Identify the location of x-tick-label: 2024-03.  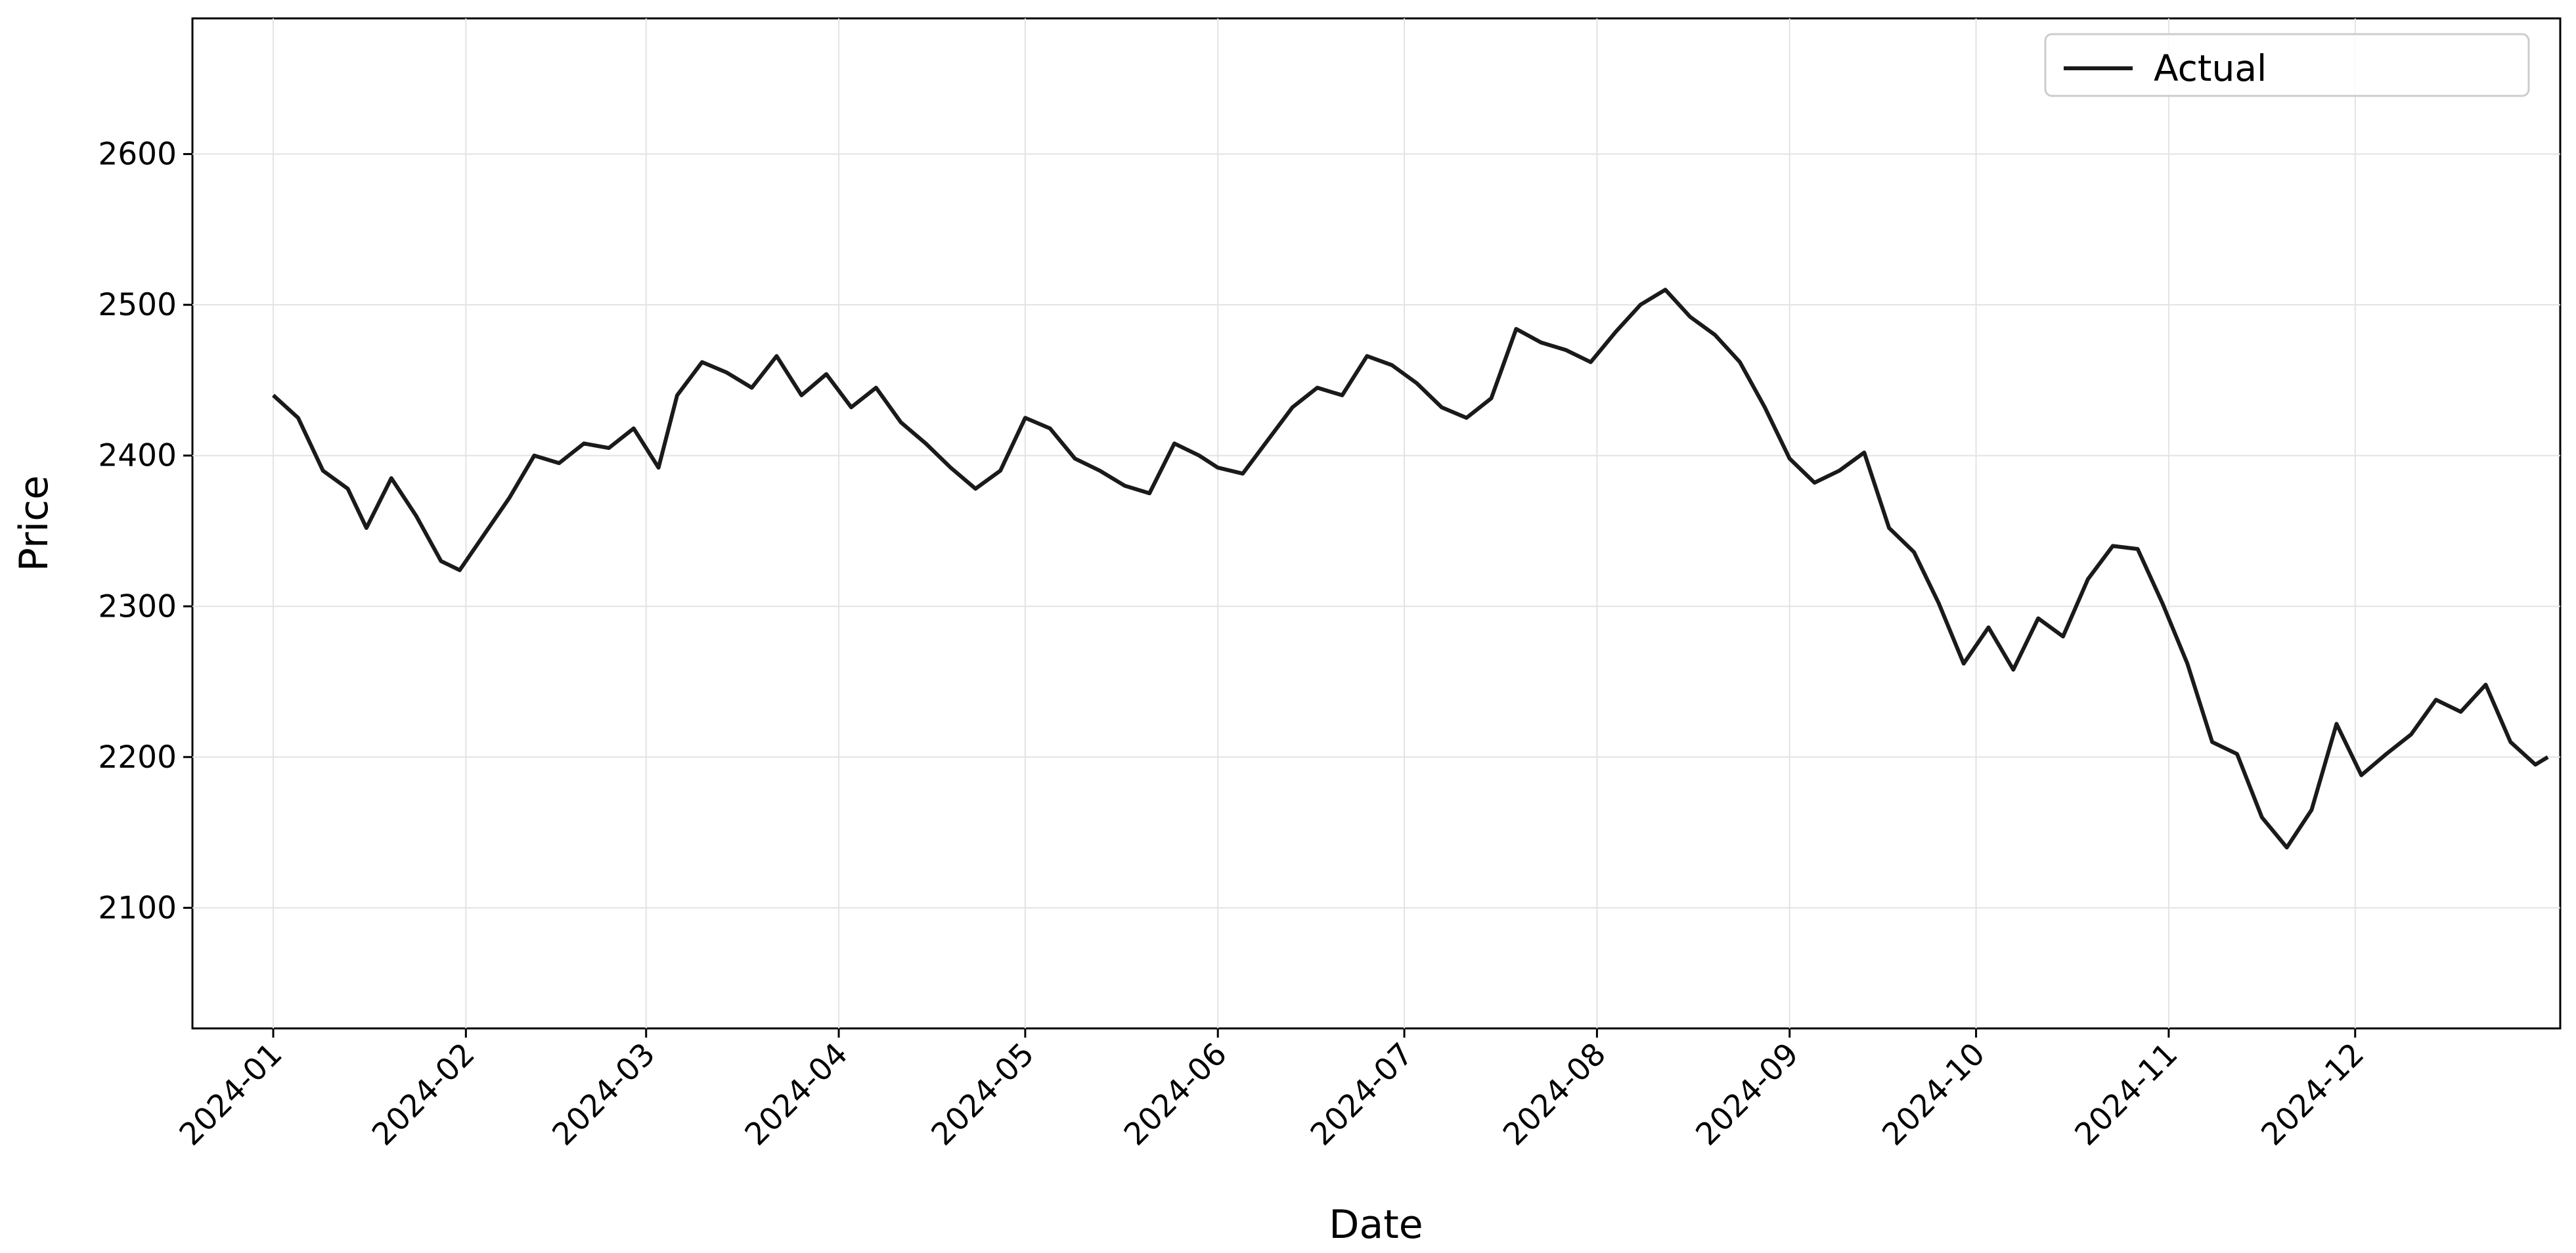
(603, 1094).